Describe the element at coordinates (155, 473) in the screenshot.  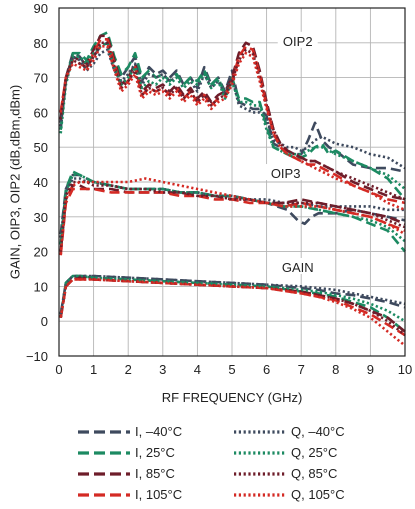
I see `legend-label: I, 85°C` at that location.